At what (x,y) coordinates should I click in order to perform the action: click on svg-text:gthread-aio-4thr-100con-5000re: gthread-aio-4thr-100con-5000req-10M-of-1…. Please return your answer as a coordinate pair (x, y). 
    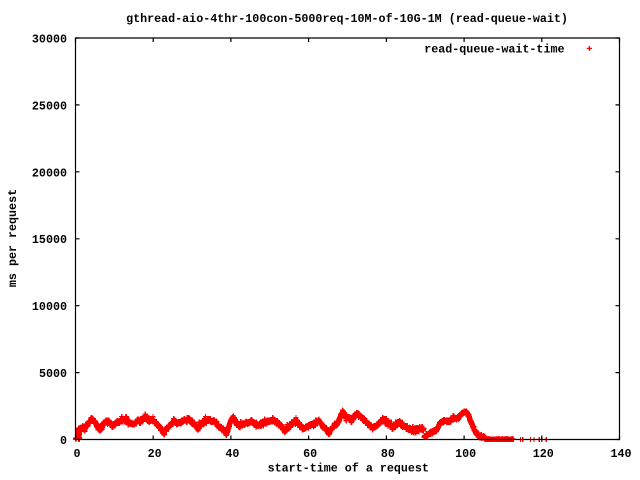
    Looking at the image, I should click on (347, 19).